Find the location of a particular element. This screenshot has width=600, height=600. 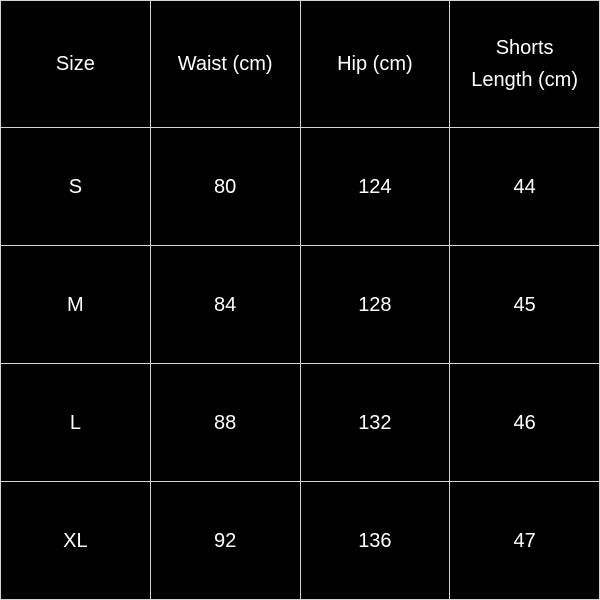

cell: 124 is located at coordinates (375, 186).